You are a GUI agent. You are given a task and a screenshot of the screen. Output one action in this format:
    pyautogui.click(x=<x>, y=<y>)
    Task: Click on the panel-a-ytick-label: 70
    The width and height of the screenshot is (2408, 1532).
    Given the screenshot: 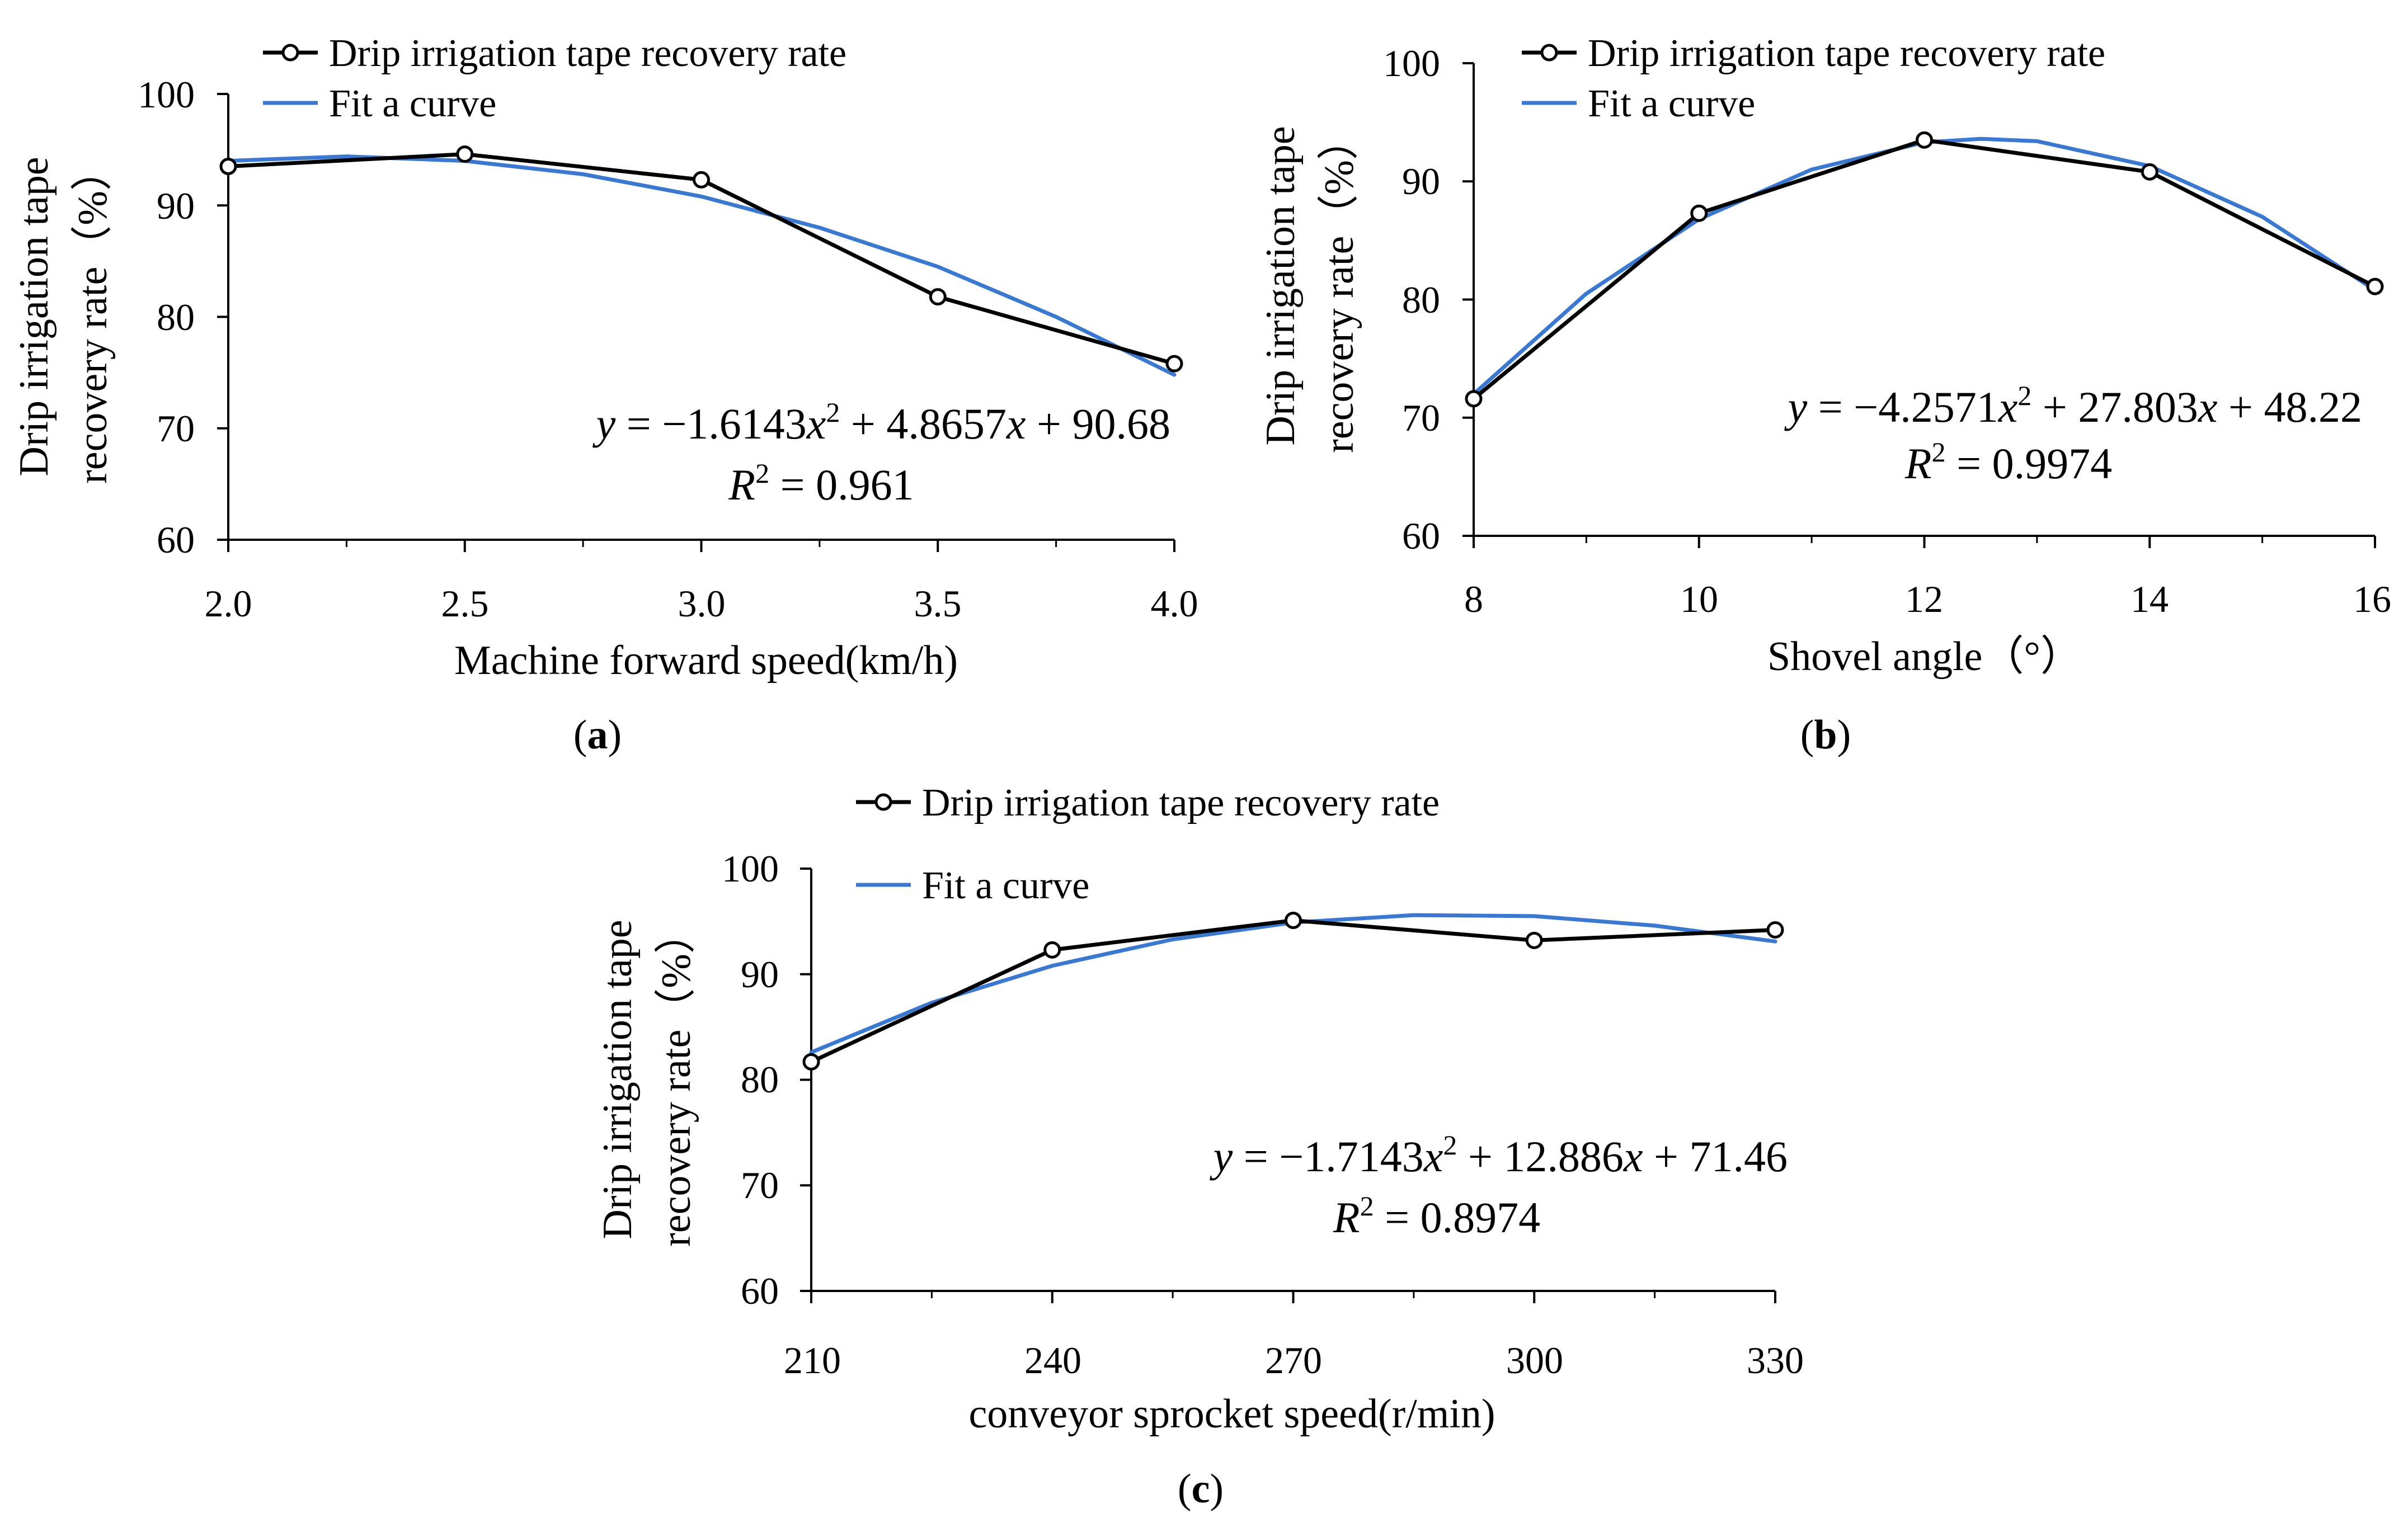 What is the action you would take?
    pyautogui.click(x=176, y=428)
    